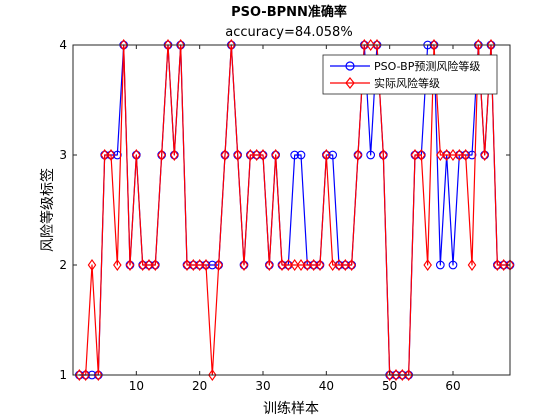 The image size is (560, 420). What do you see at coordinates (326, 386) in the screenshot?
I see `x-tick-label: 40` at bounding box center [326, 386].